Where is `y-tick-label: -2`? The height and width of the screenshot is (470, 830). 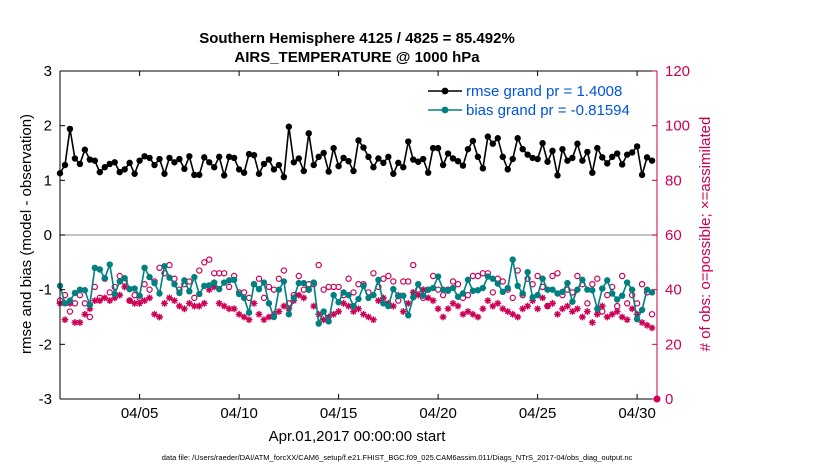
y-tick-label: -2 is located at coordinates (45, 344).